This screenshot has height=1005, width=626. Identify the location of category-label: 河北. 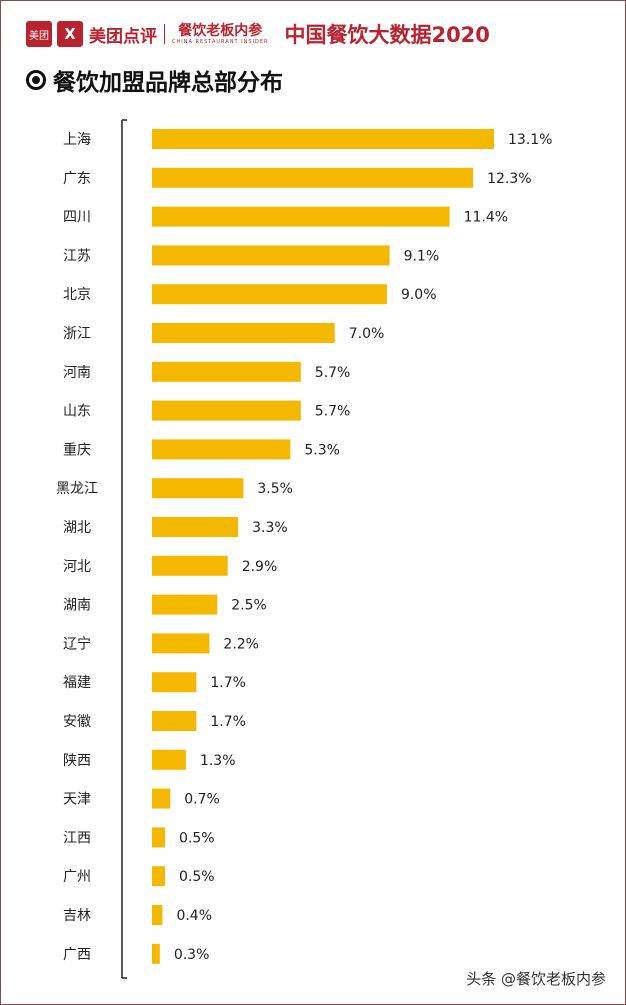
(77, 567).